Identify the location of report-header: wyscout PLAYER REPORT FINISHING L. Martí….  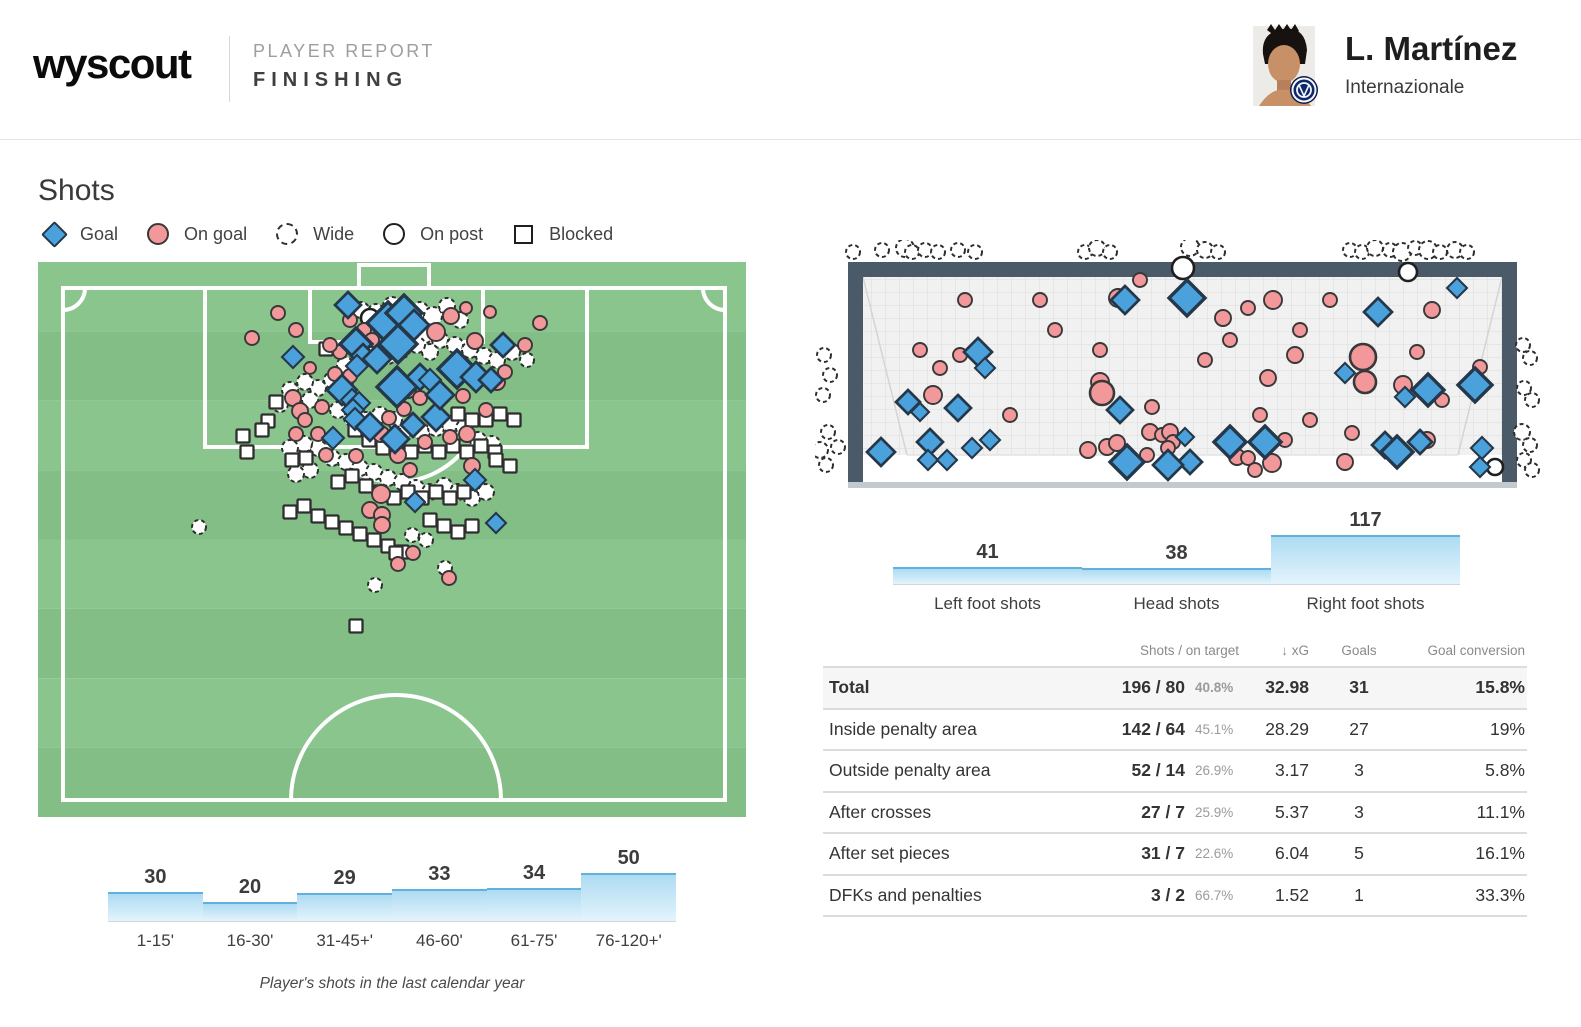
(790, 70).